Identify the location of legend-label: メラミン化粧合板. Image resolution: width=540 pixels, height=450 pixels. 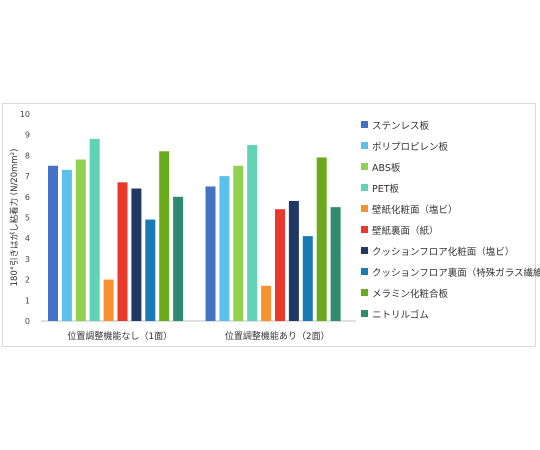
(410, 294).